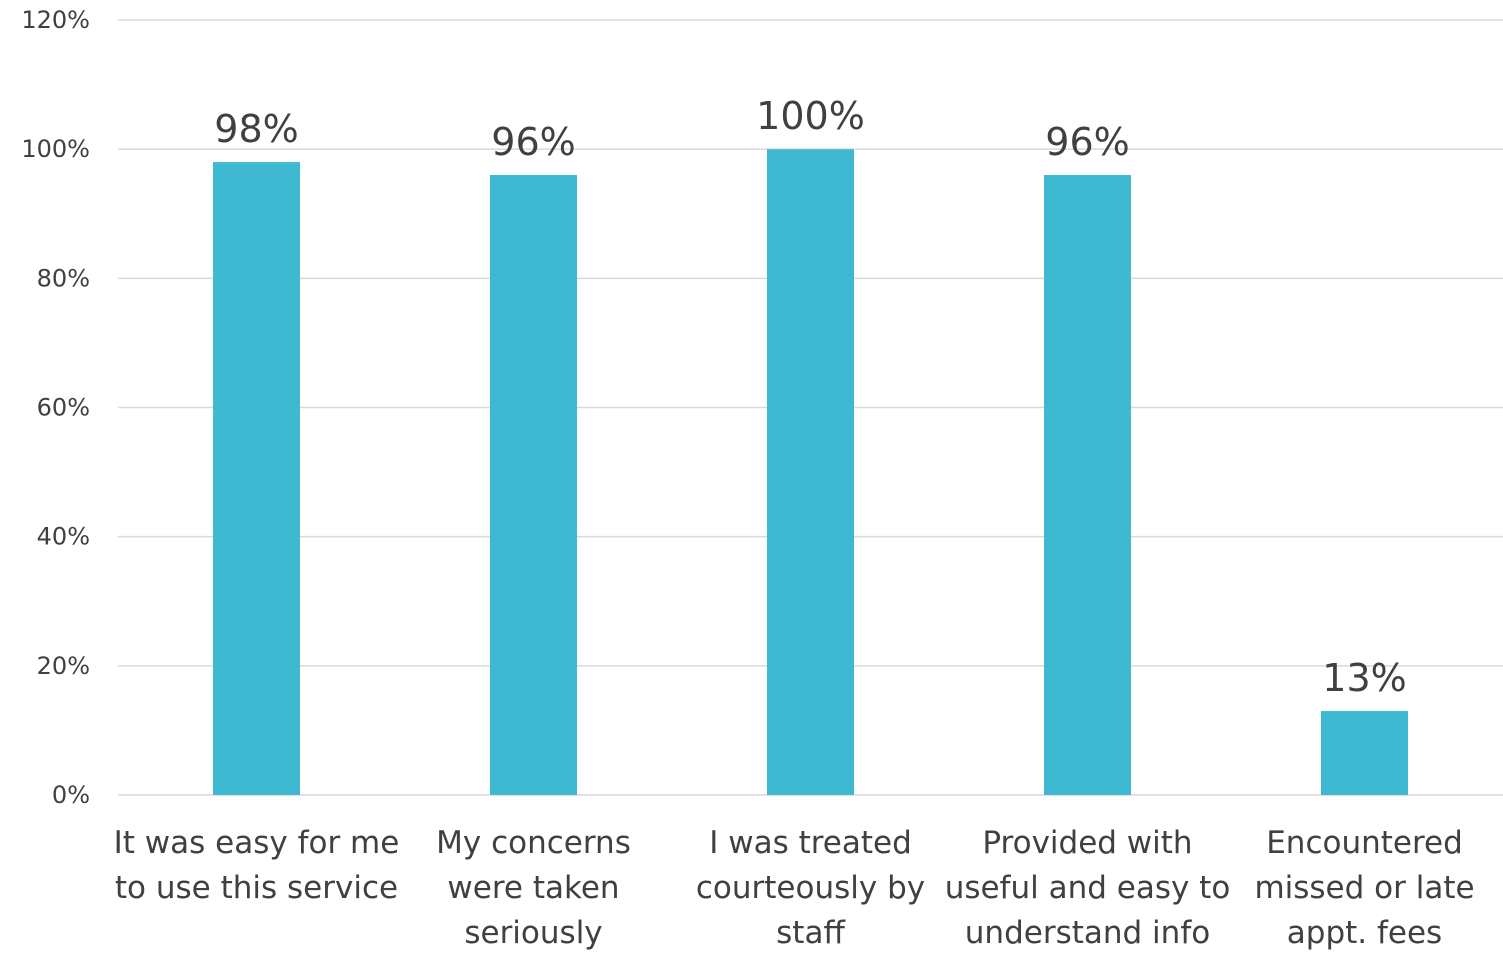 This screenshot has height=956, width=1503. What do you see at coordinates (810, 888) in the screenshot?
I see `category-label: courteously by` at bounding box center [810, 888].